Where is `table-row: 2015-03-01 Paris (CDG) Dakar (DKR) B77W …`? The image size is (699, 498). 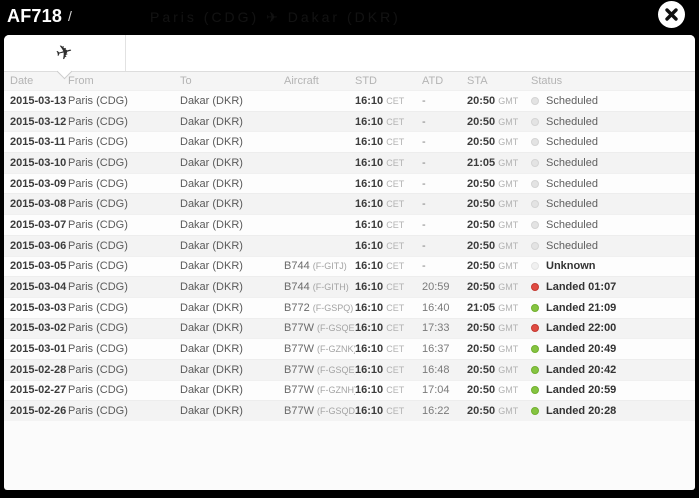
table-row: 2015-03-01 Paris (CDG) Dakar (DKR) B77W … is located at coordinates (349, 348).